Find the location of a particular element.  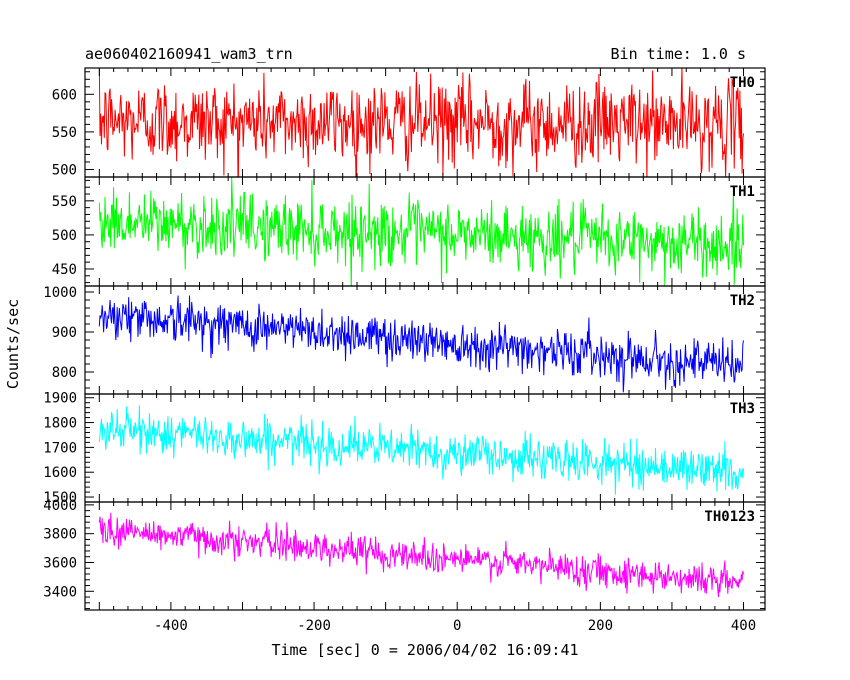

y-tick-label: 4000 is located at coordinates (60, 506).